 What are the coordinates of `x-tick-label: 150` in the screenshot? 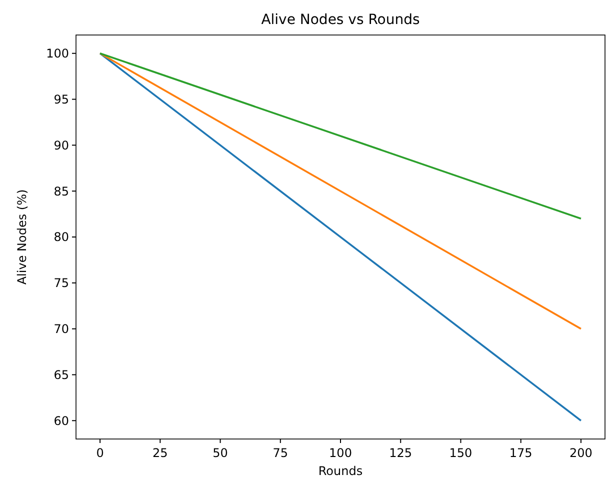 It's located at (460, 453).